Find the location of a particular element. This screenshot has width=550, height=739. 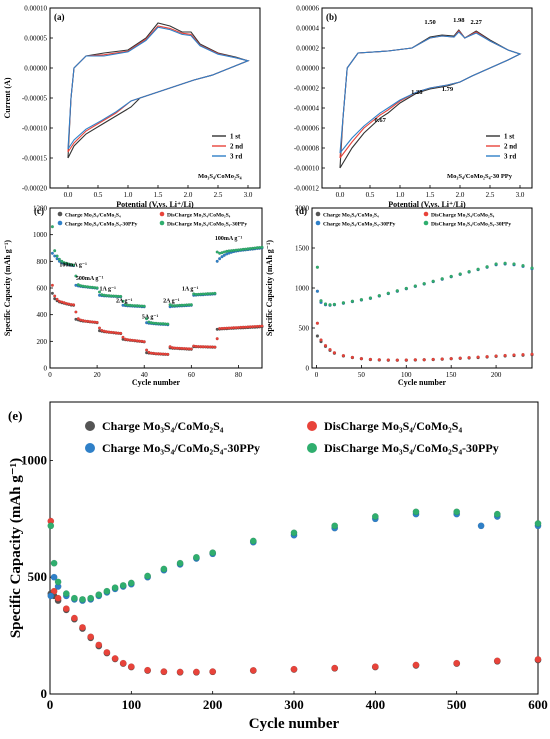

pc-rate-label: 2A g⁻¹ is located at coordinates (124, 302).